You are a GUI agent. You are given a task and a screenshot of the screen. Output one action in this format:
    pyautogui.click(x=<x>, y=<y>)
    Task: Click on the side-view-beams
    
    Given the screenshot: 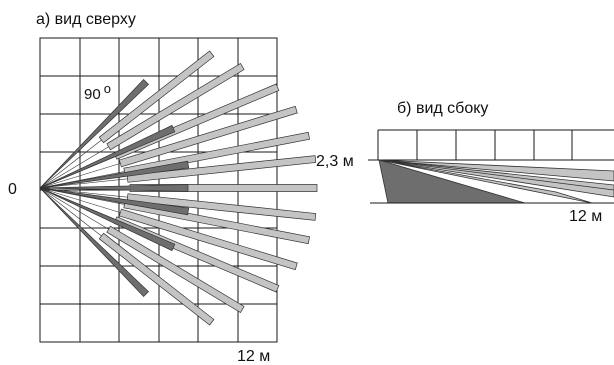 What is the action you would take?
    pyautogui.click(x=496, y=181)
    